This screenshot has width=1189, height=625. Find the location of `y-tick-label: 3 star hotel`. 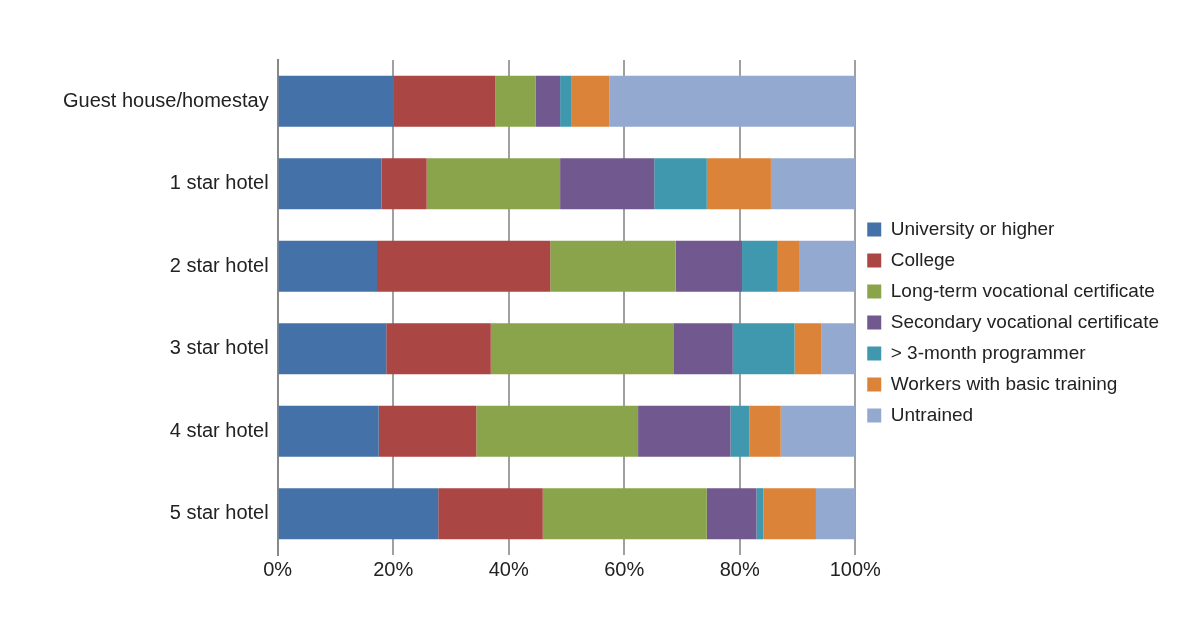

y-tick-label: 3 star hotel is located at coordinates (219, 347).